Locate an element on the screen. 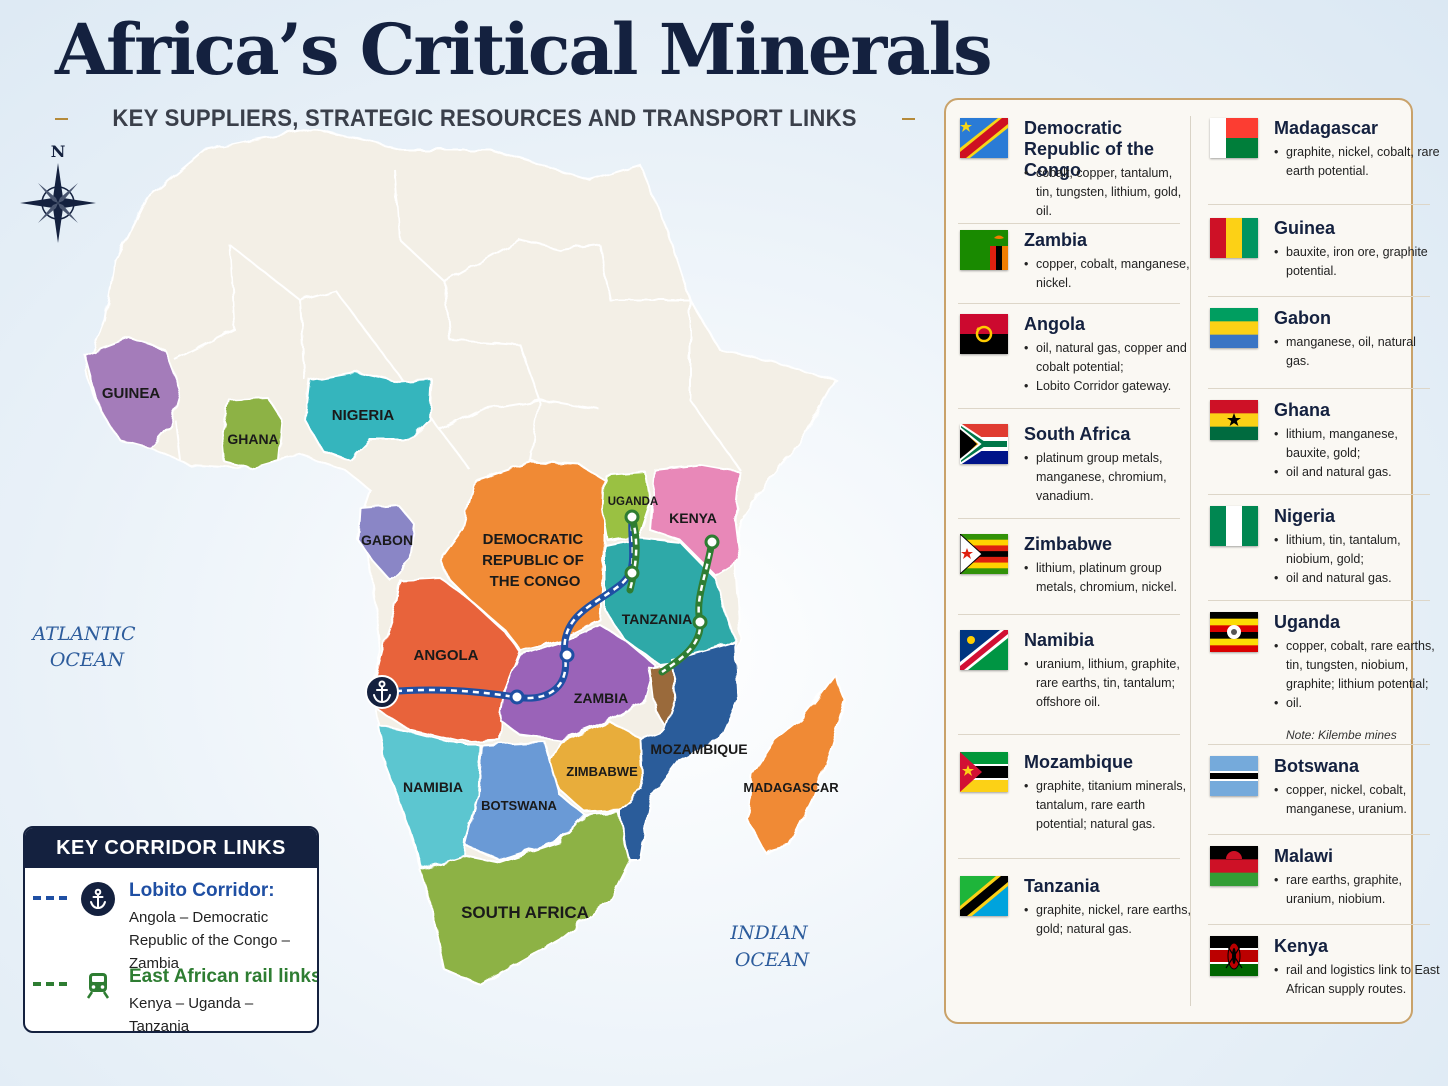 The image size is (1448, 1086). legend-mineral-item: rare earths, graphite, uranium, niobium. is located at coordinates (1358, 890).